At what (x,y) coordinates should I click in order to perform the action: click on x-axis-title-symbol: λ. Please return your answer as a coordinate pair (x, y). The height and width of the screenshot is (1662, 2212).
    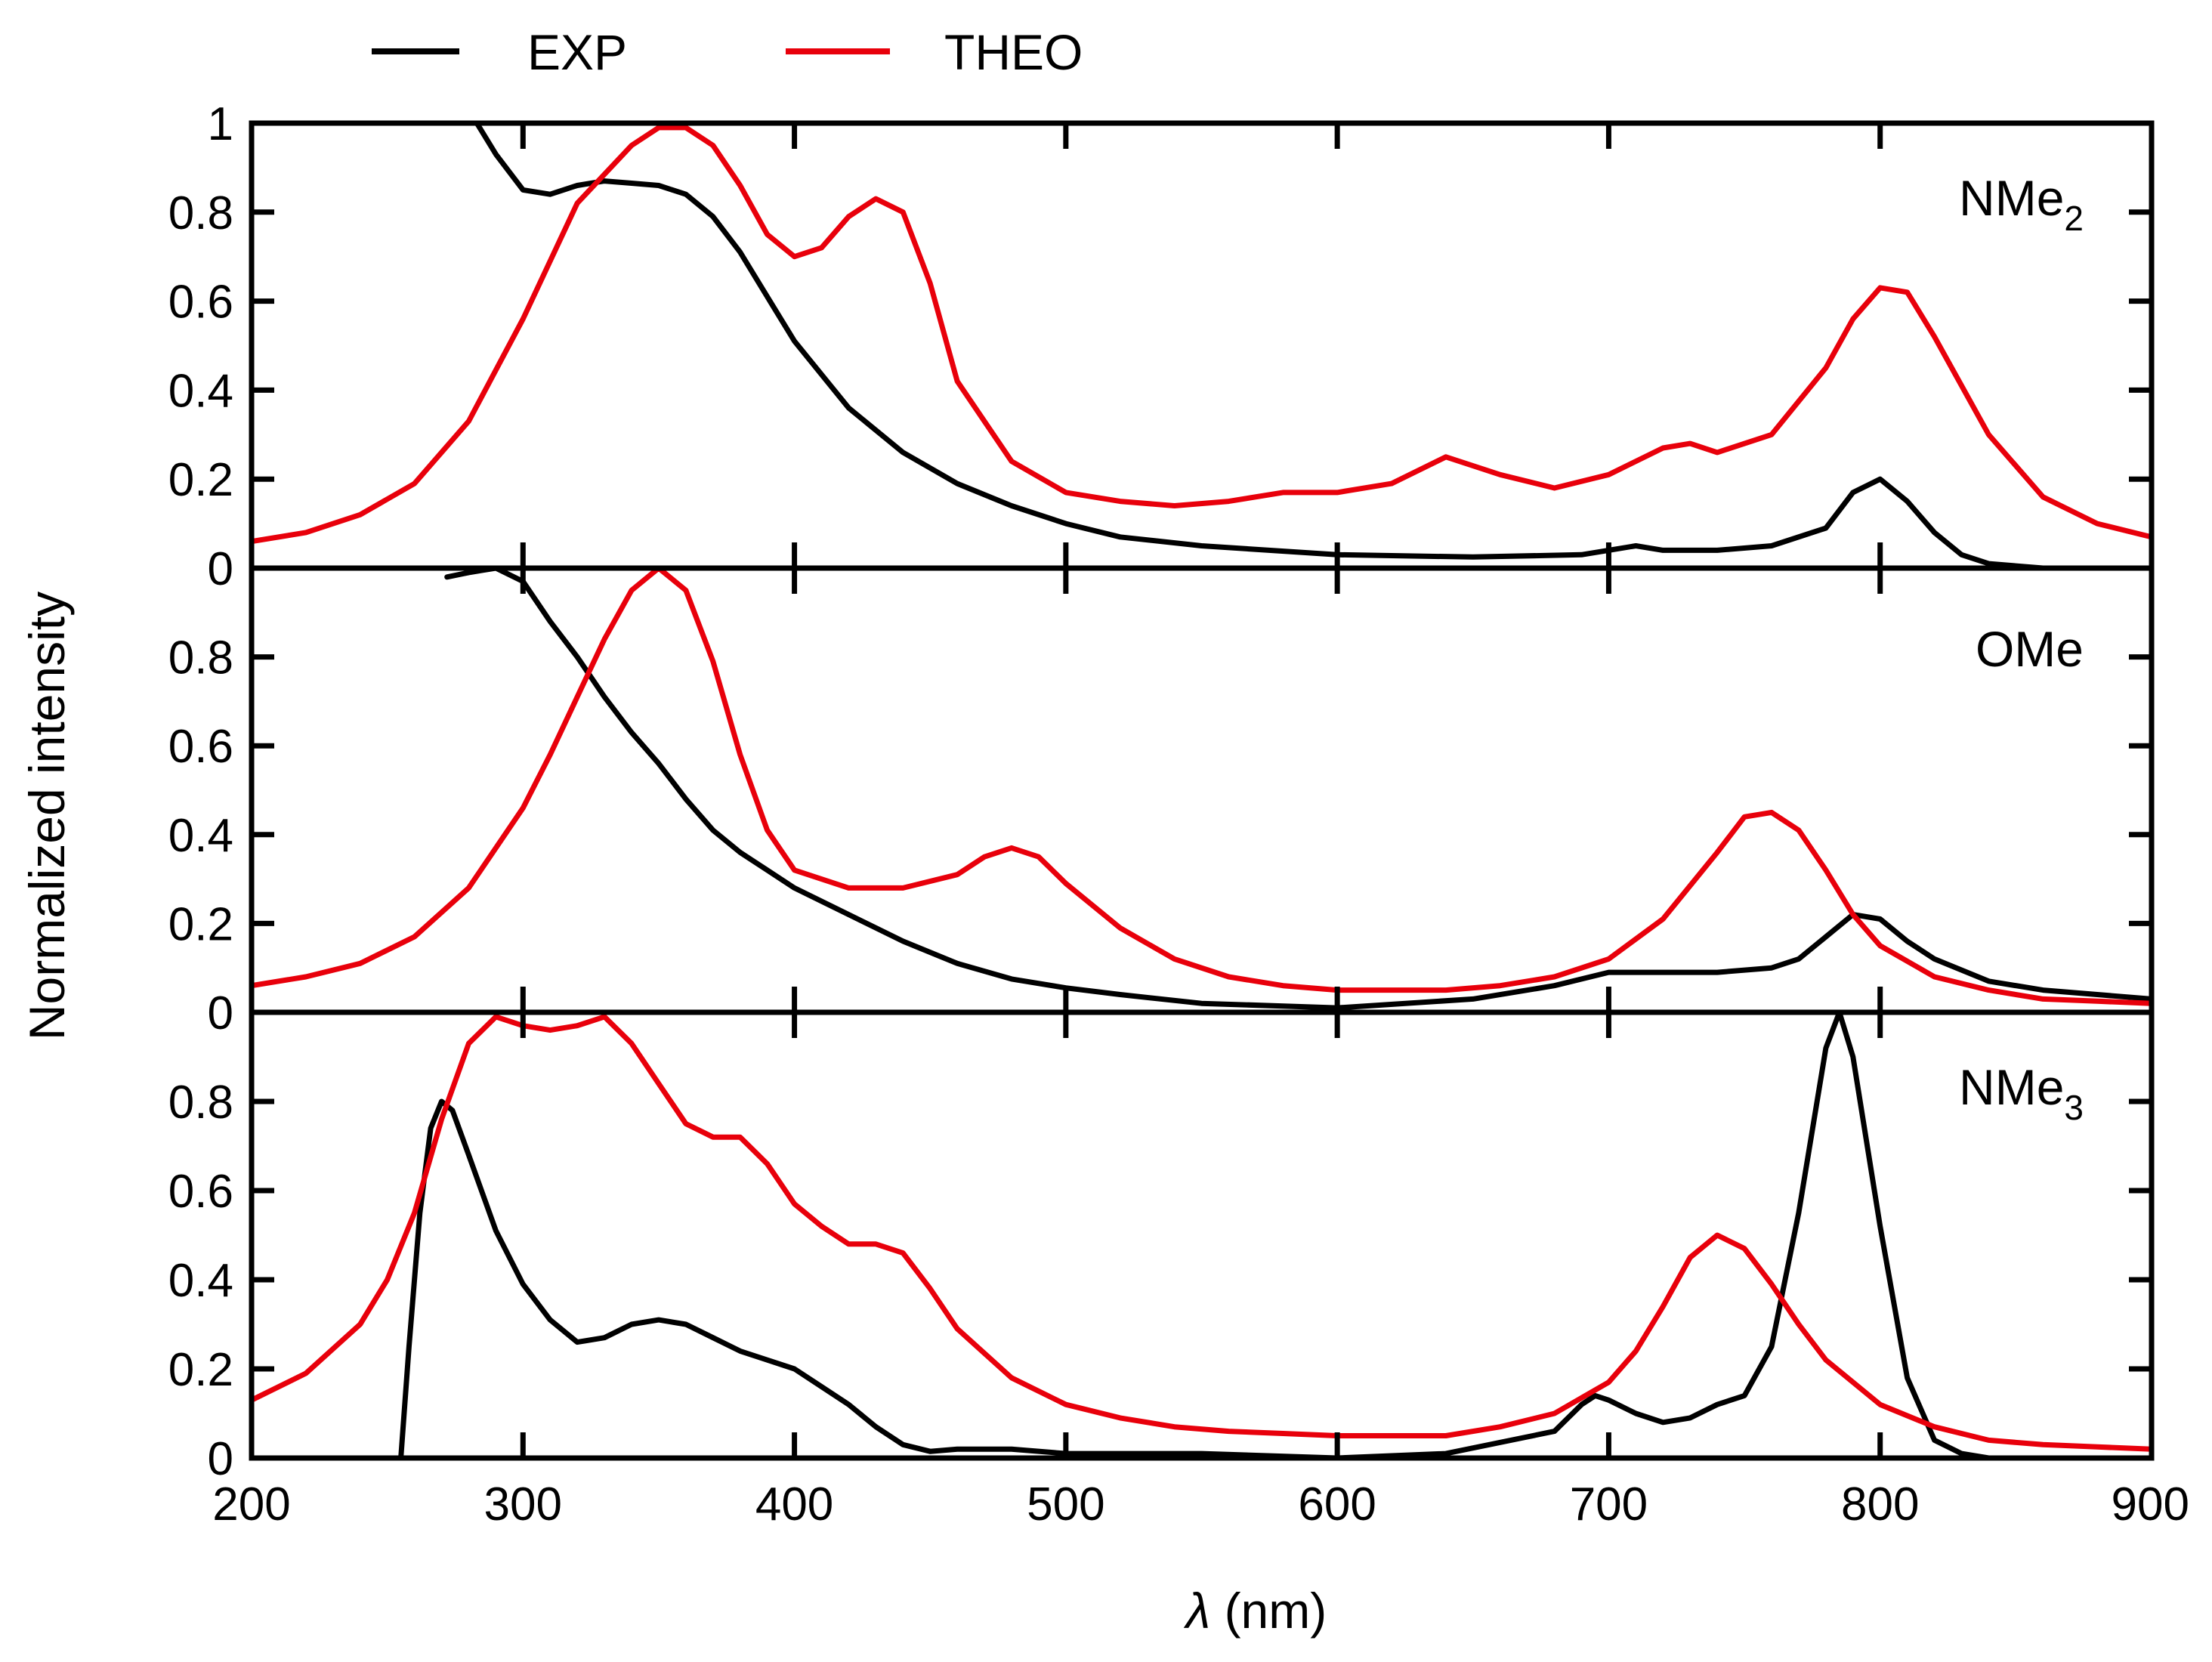
    Looking at the image, I should click on (1197, 1611).